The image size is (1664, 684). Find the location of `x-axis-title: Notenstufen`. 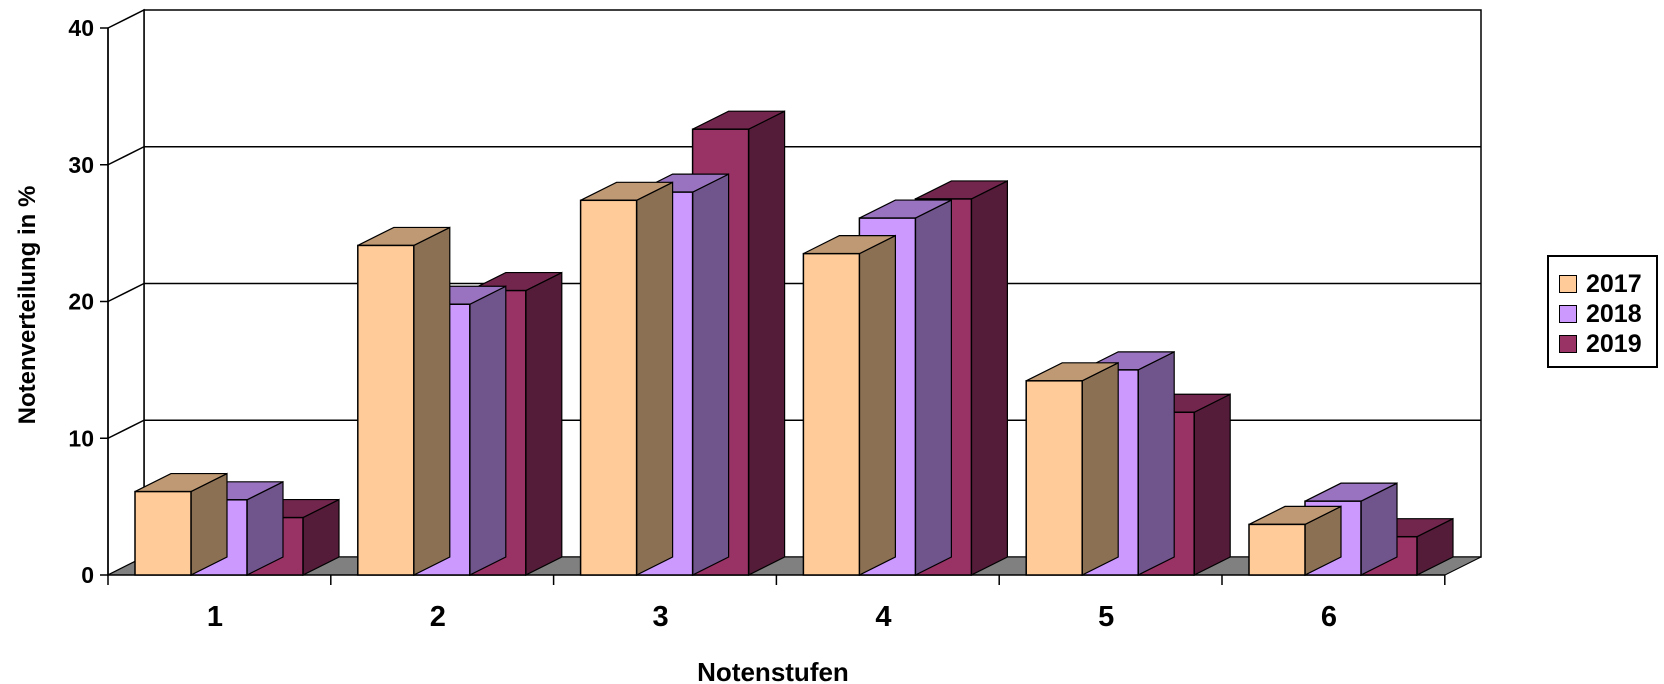

x-axis-title: Notenstufen is located at coordinates (773, 670).